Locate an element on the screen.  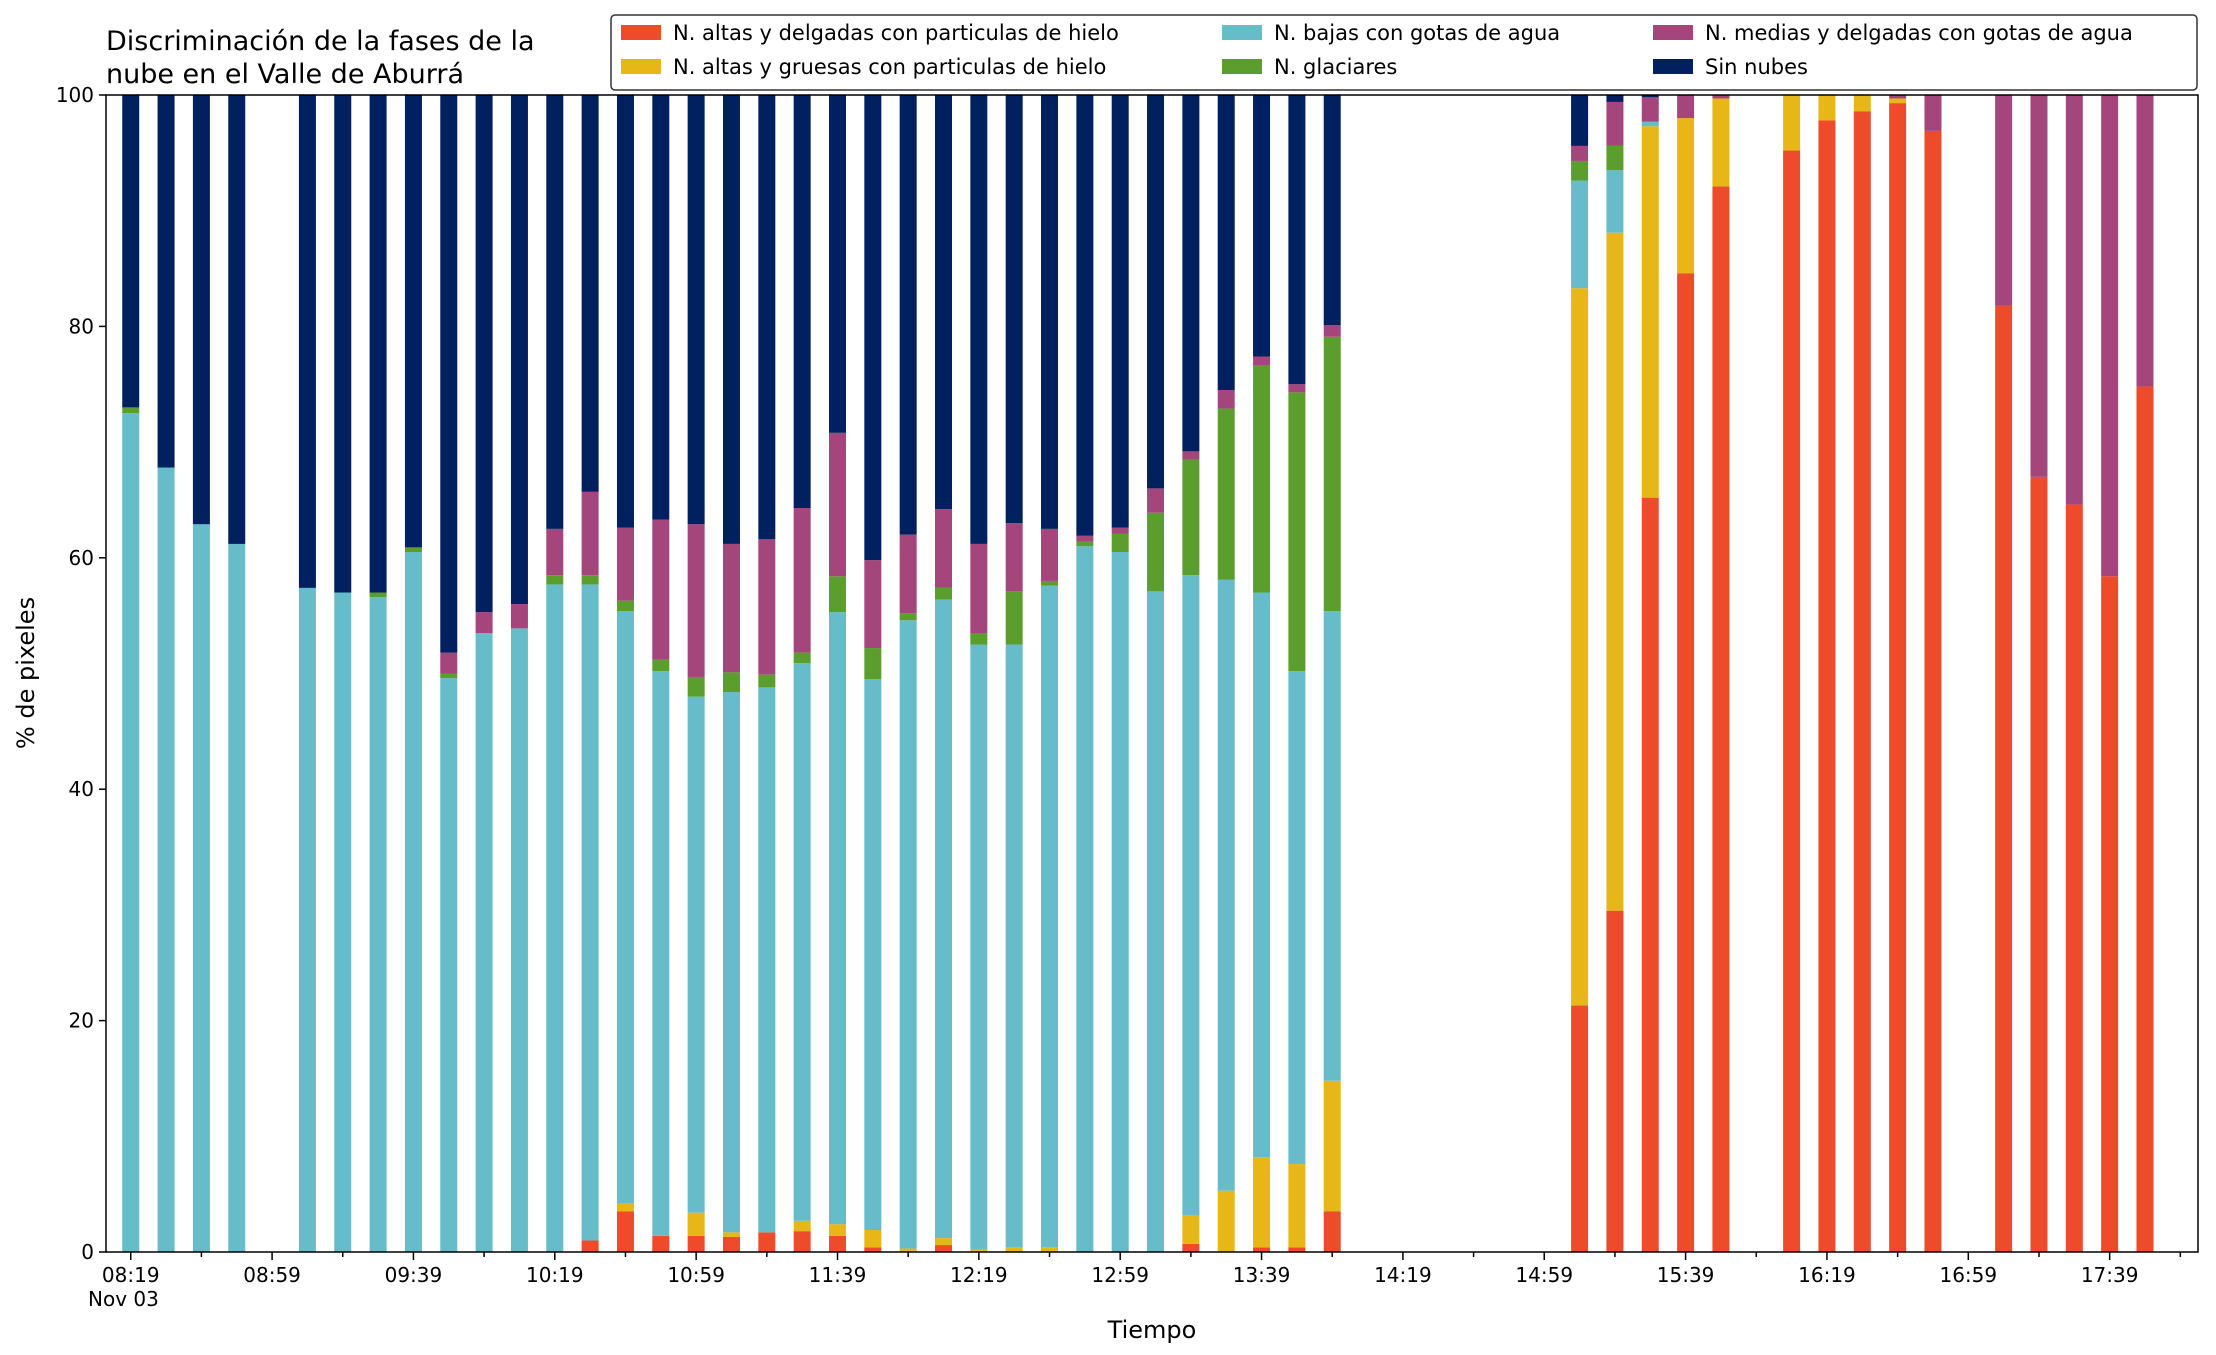
x-tick-label: 08:59 is located at coordinates (272, 1275).